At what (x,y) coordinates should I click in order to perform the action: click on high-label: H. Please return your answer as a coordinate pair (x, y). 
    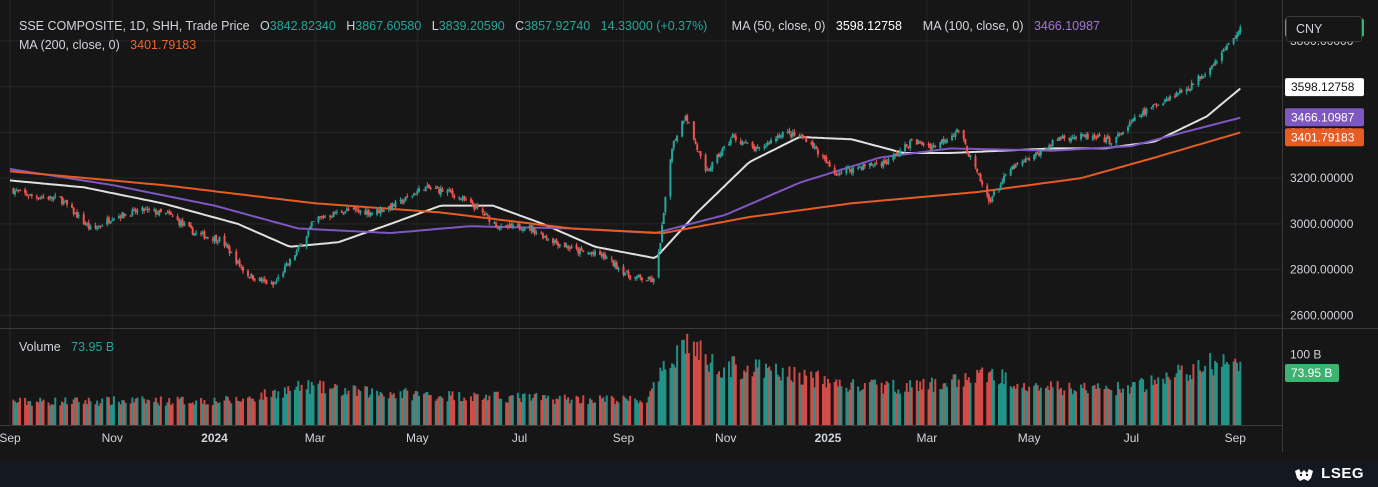
    Looking at the image, I should click on (351, 26).